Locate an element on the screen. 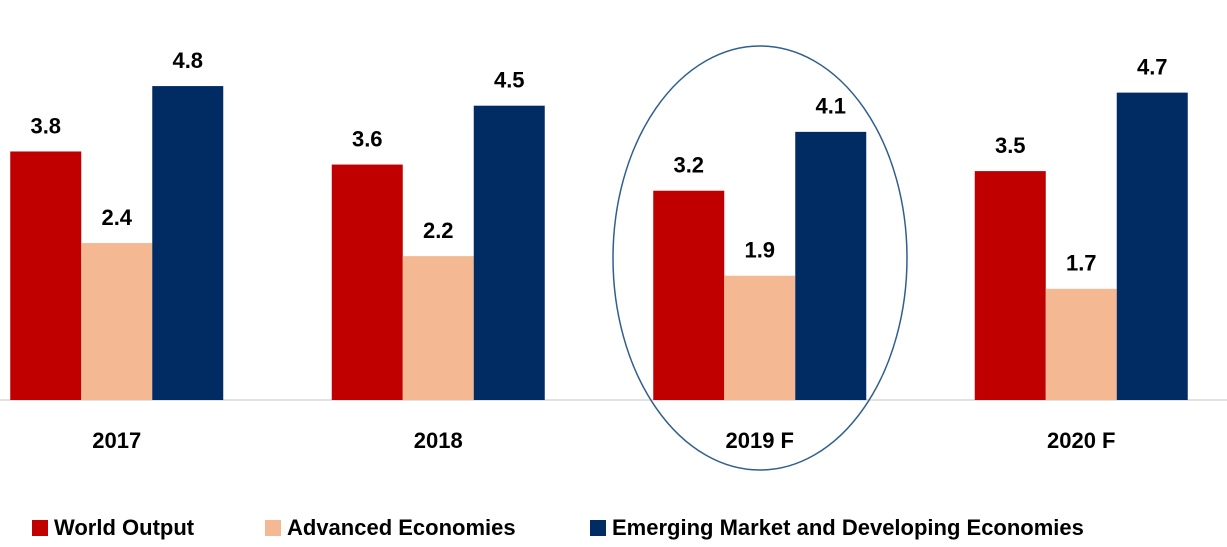  data-label: 3.6 is located at coordinates (367, 138).